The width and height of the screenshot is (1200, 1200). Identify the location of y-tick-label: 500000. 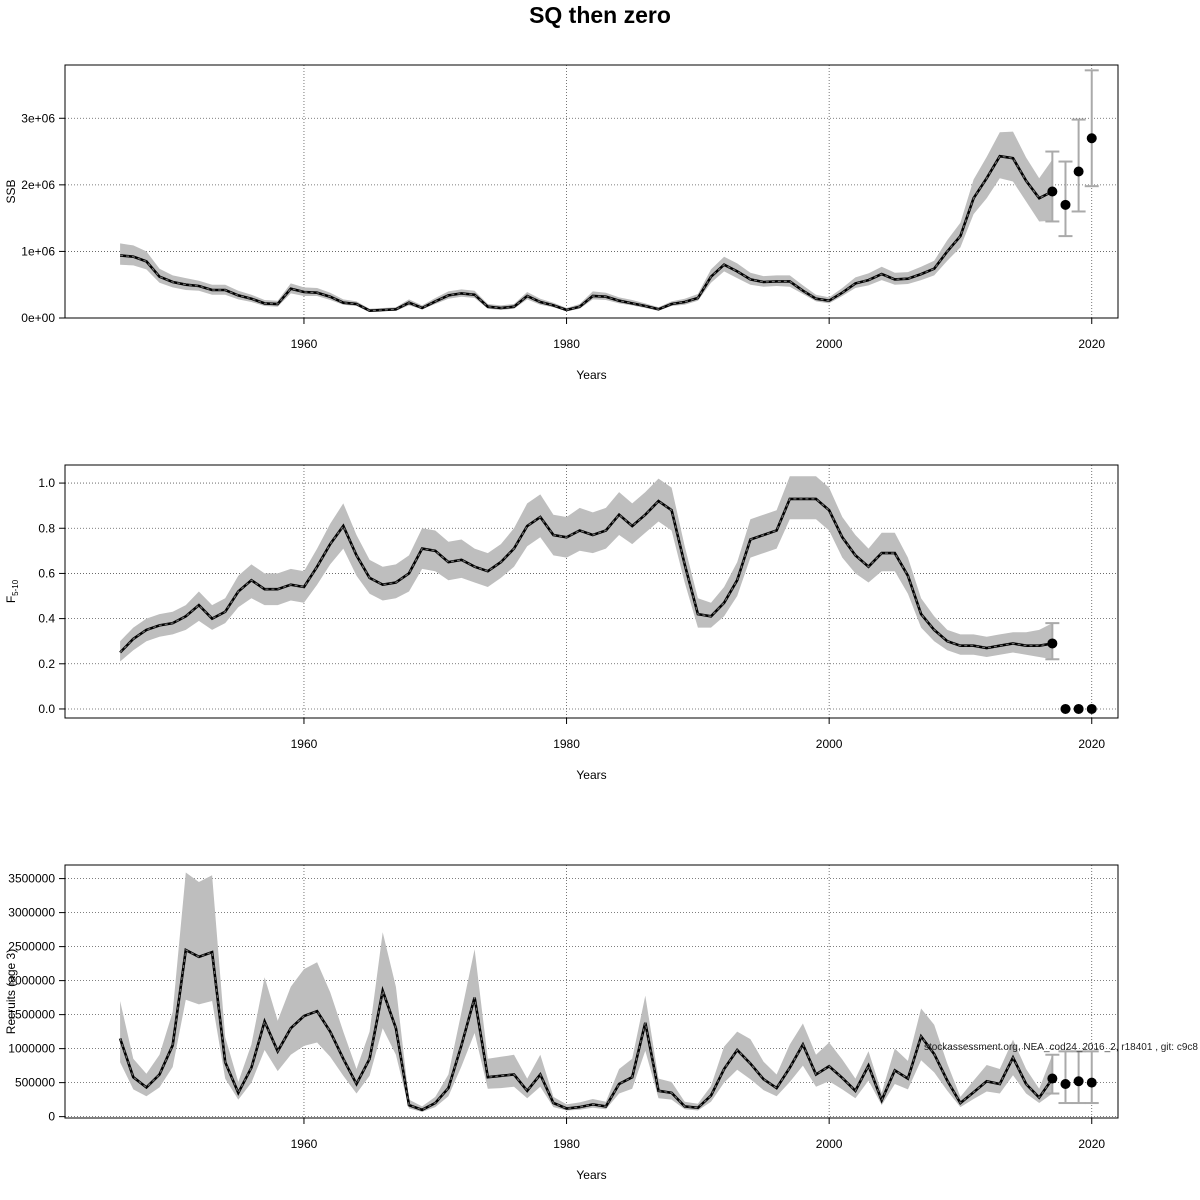
(35, 1083).